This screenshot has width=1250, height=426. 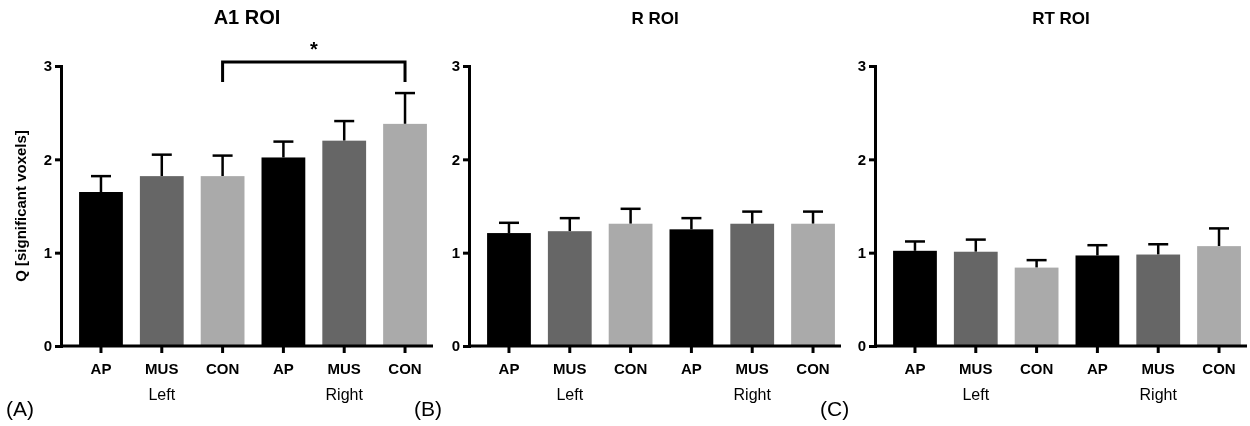 I want to click on chart-title: RT ROI, so click(x=1061, y=18).